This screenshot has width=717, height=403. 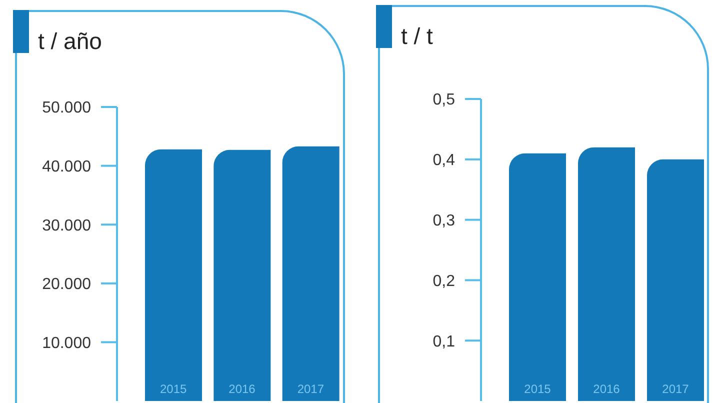 I want to click on y-tick-label: 0,1, so click(x=444, y=341).